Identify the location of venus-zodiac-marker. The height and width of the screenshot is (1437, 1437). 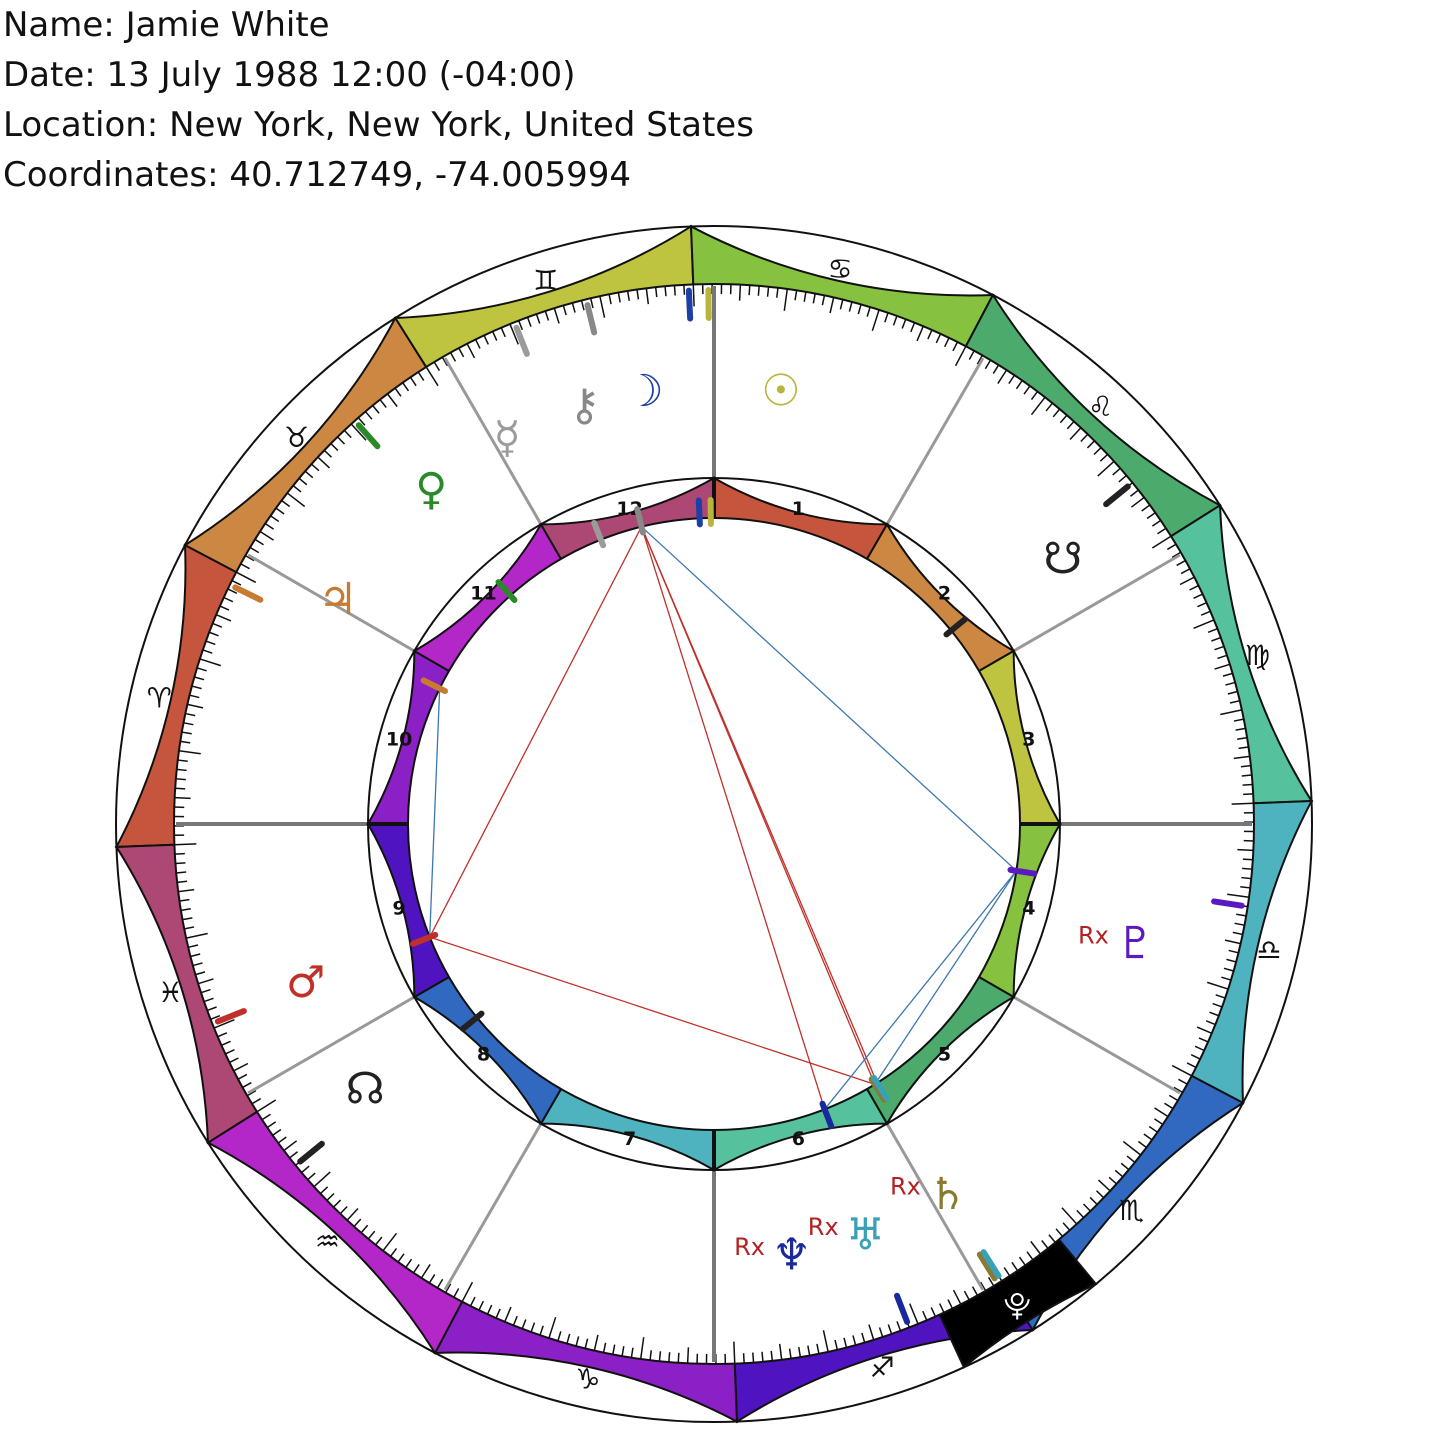
(368, 436).